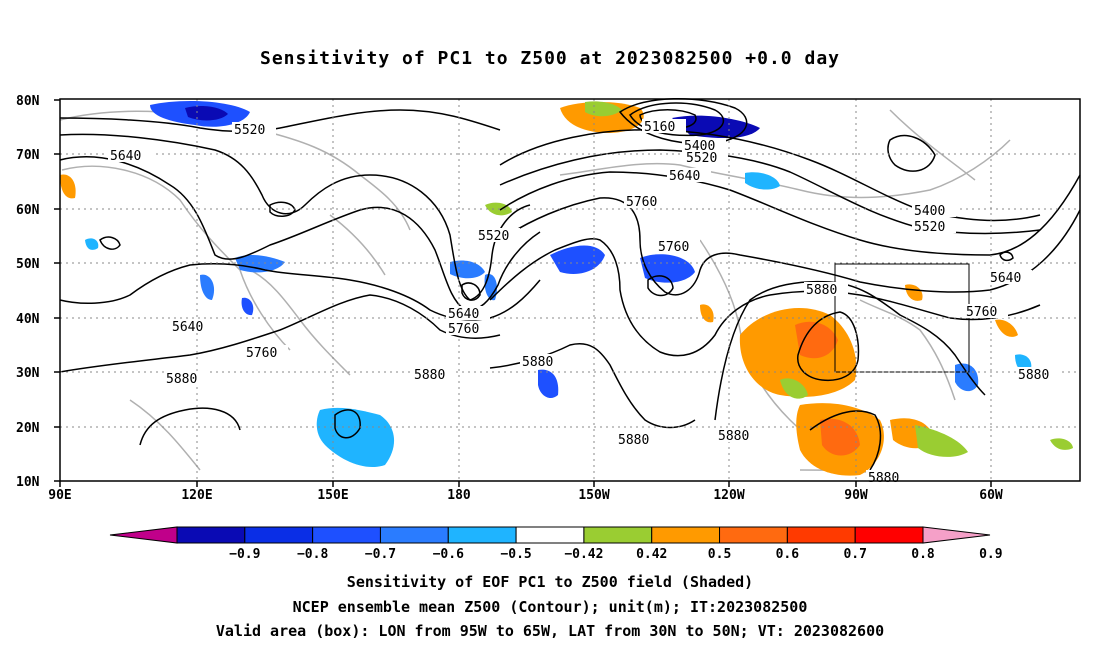 This screenshot has height=650, width=1100. I want to click on lon-label: 120W, so click(728, 495).